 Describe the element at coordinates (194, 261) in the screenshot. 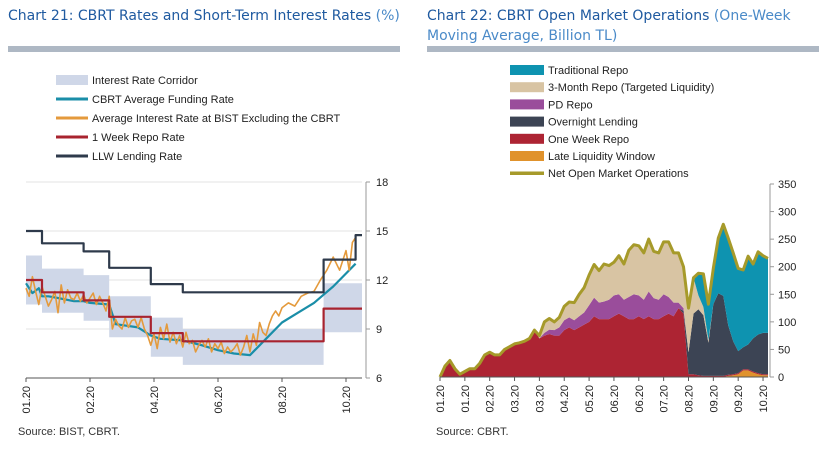

I see `series-line-llw-lending-rate` at that location.